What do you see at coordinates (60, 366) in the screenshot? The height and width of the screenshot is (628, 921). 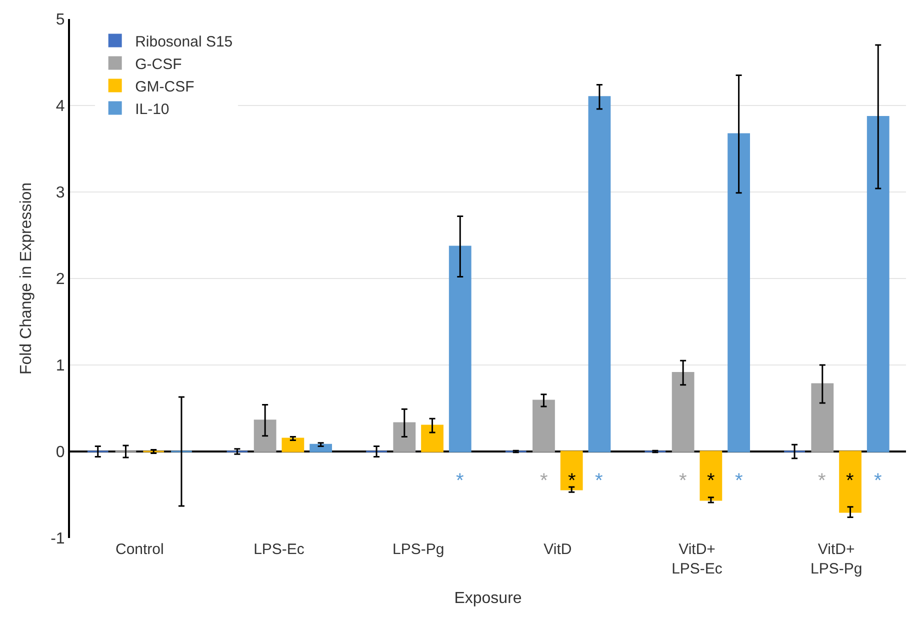 I see `y-tick-label: 1` at bounding box center [60, 366].